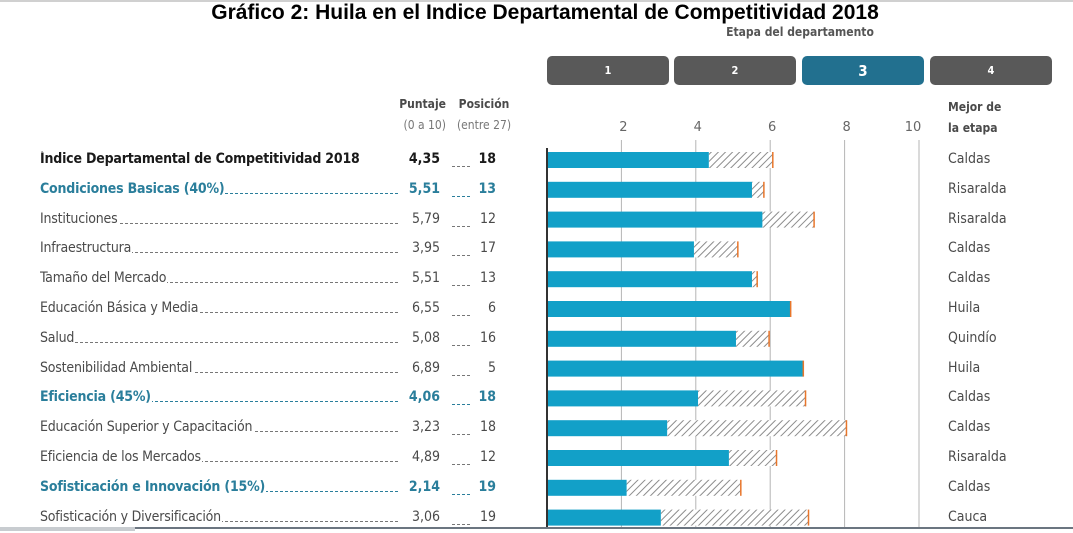 The height and width of the screenshot is (533, 1073). I want to click on score-header-title: Puntaje, so click(422, 104).